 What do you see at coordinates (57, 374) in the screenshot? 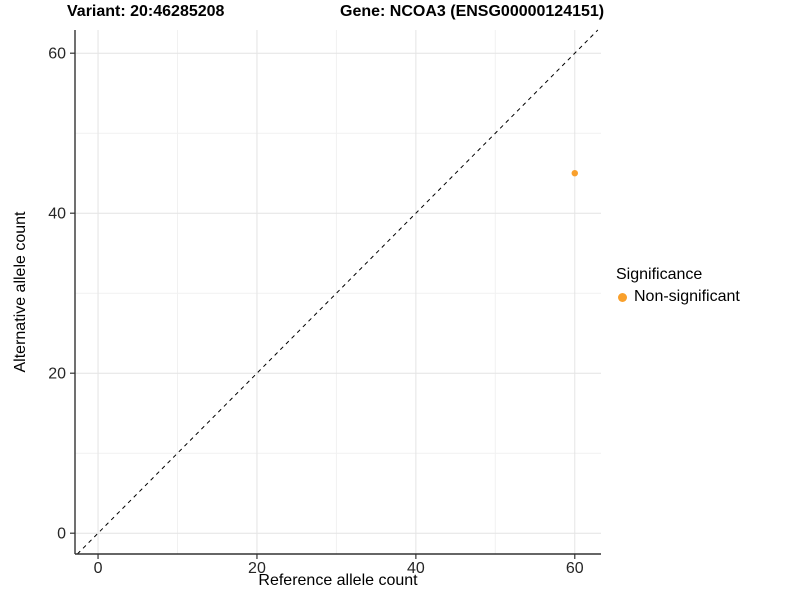
I see `y-tick-label: 20` at bounding box center [57, 374].